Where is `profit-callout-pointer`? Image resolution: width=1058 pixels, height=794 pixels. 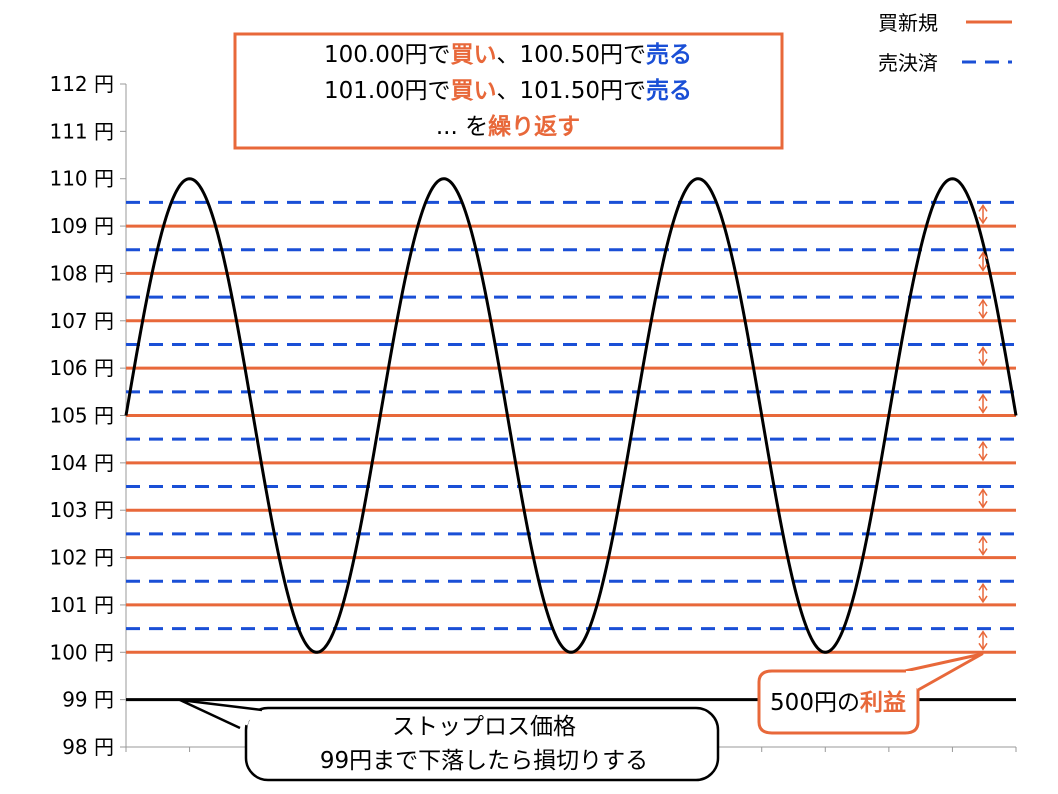 profit-callout-pointer is located at coordinates (944, 672).